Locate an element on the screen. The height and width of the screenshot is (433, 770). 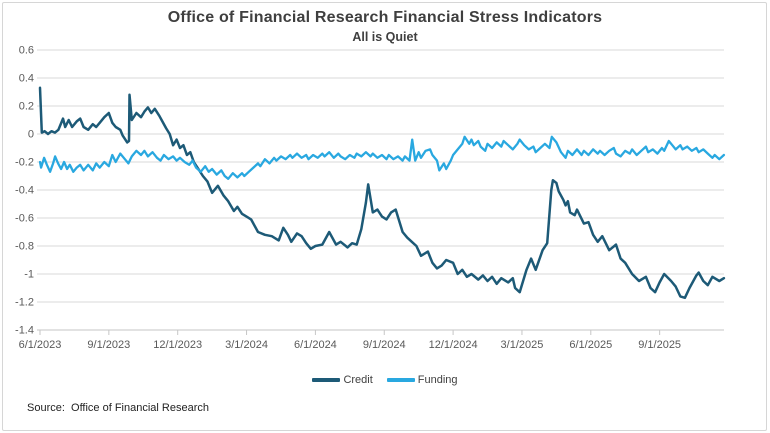
y-axis-label: -0.2 is located at coordinates (24, 163).